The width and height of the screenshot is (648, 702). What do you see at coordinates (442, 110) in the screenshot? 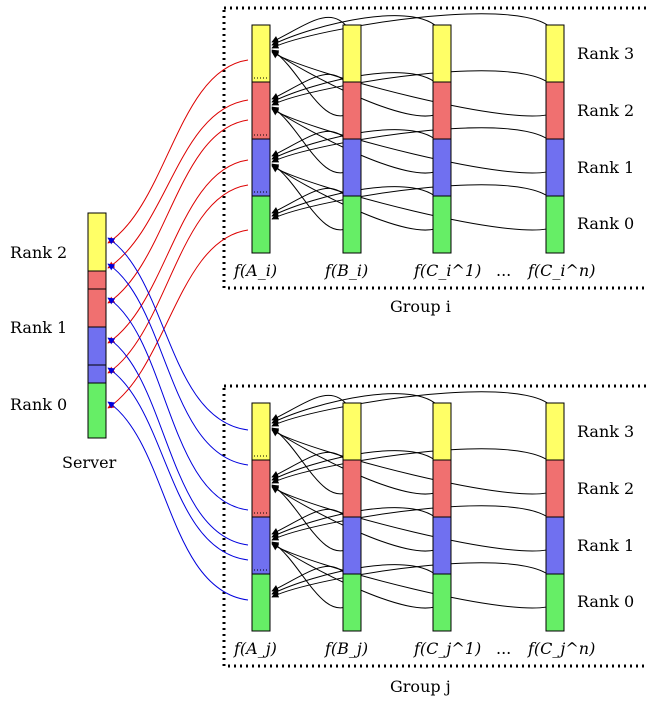
I see `group-i-col-c1-rank-2-segment` at bounding box center [442, 110].